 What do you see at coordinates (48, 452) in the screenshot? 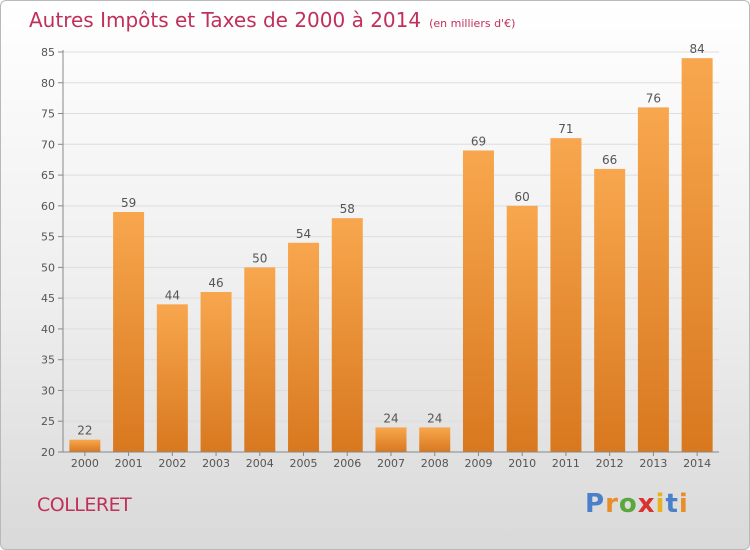
I see `y-tick-label: 20` at bounding box center [48, 452].